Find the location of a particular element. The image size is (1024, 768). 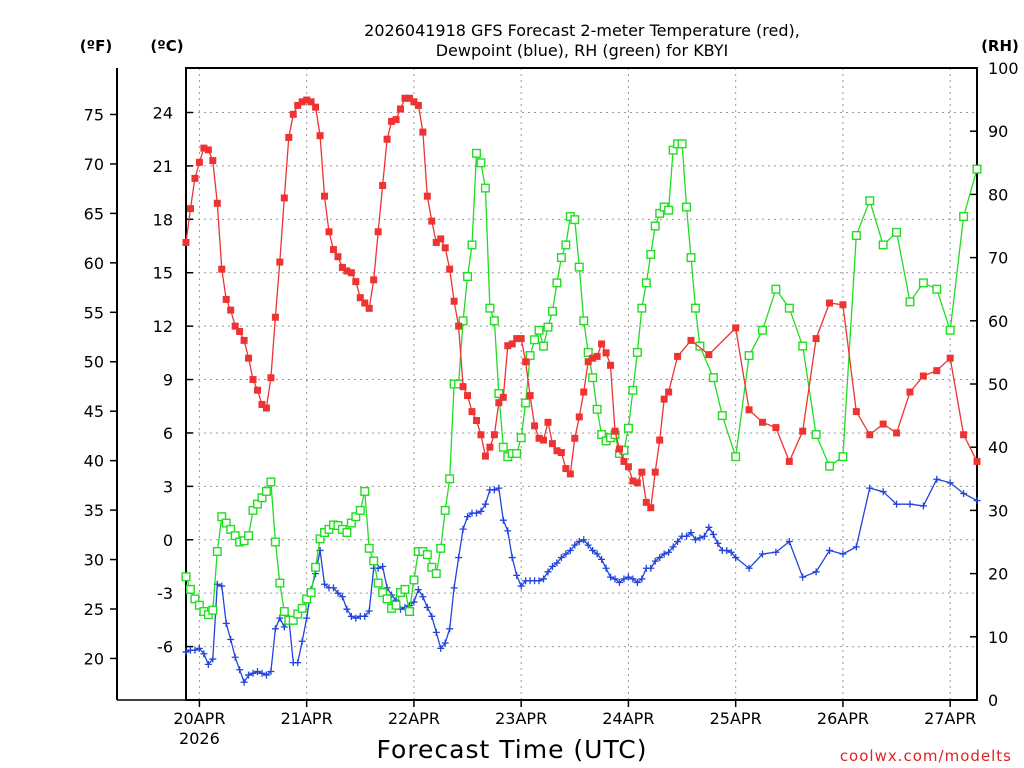

celsius-tick-label: 0 is located at coordinates (168, 540).